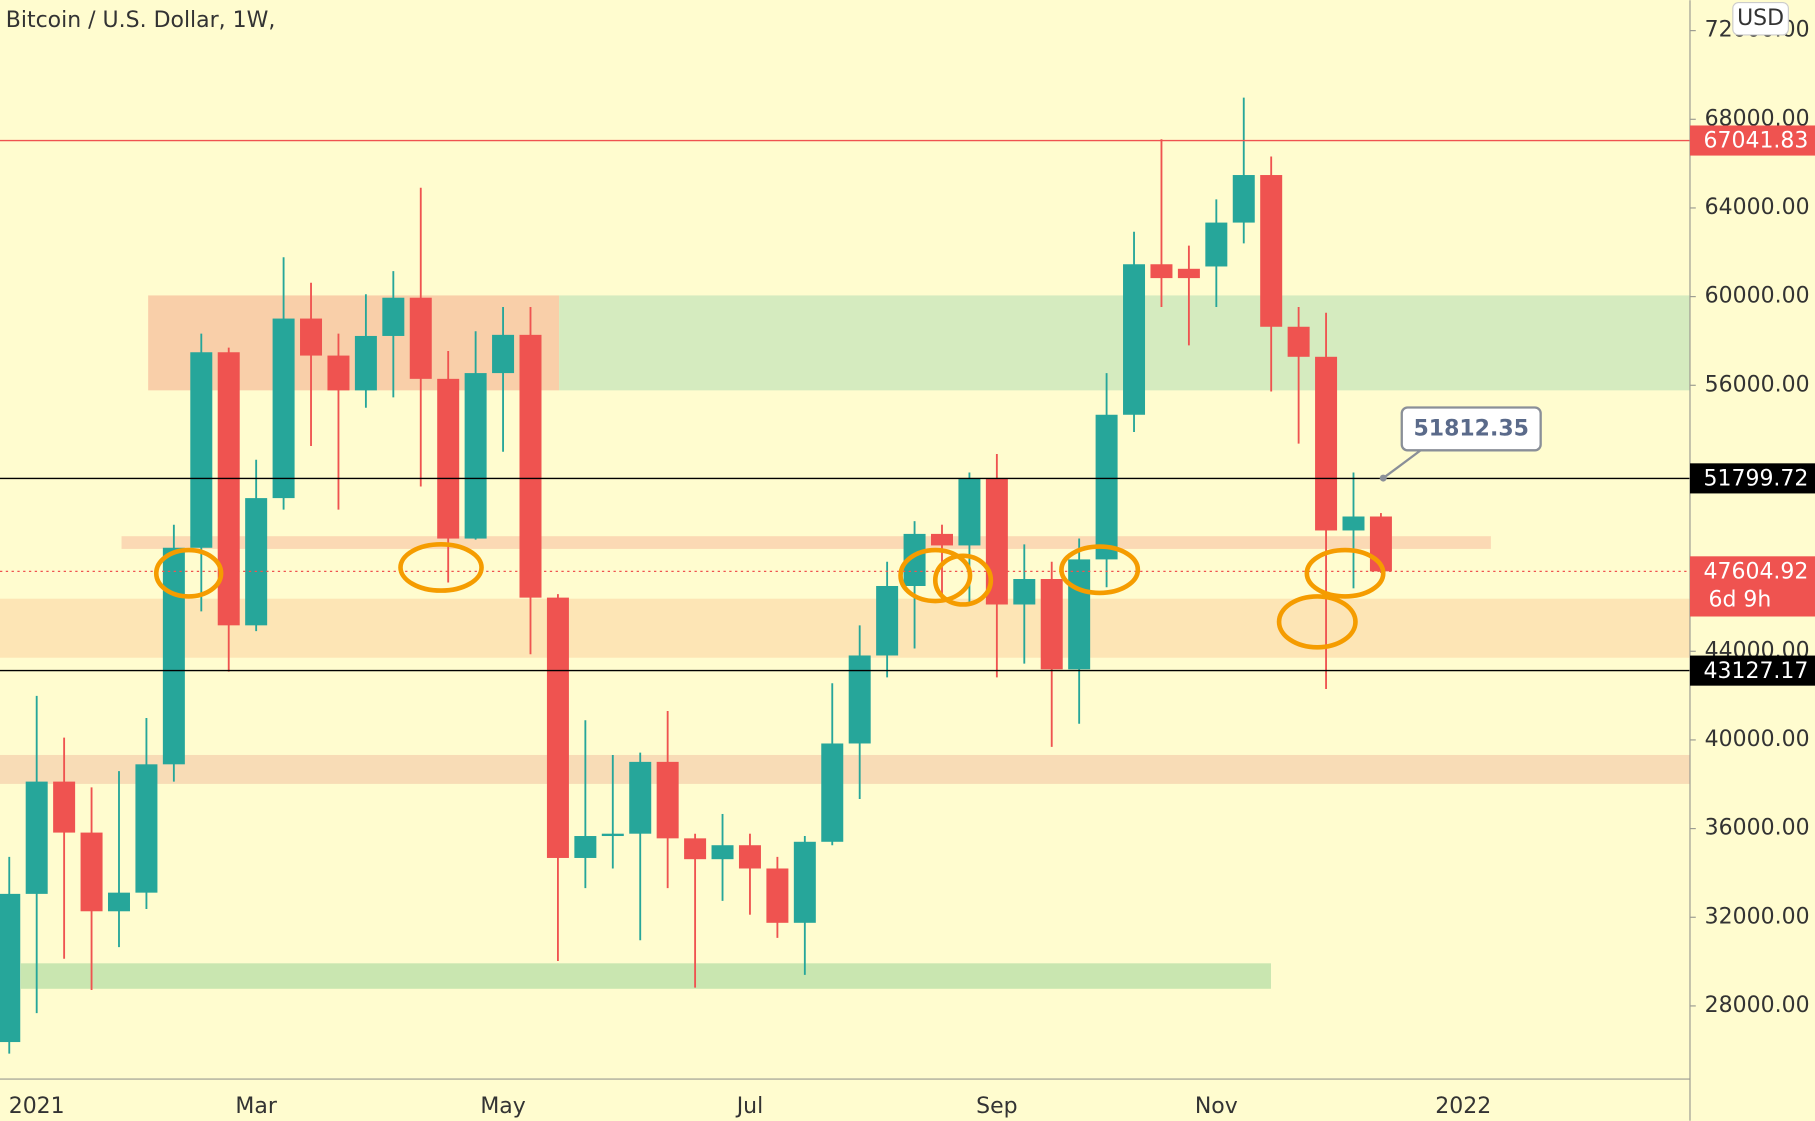 The image size is (1815, 1121). I want to click on price-tag-label: 43127.17, so click(1756, 671).